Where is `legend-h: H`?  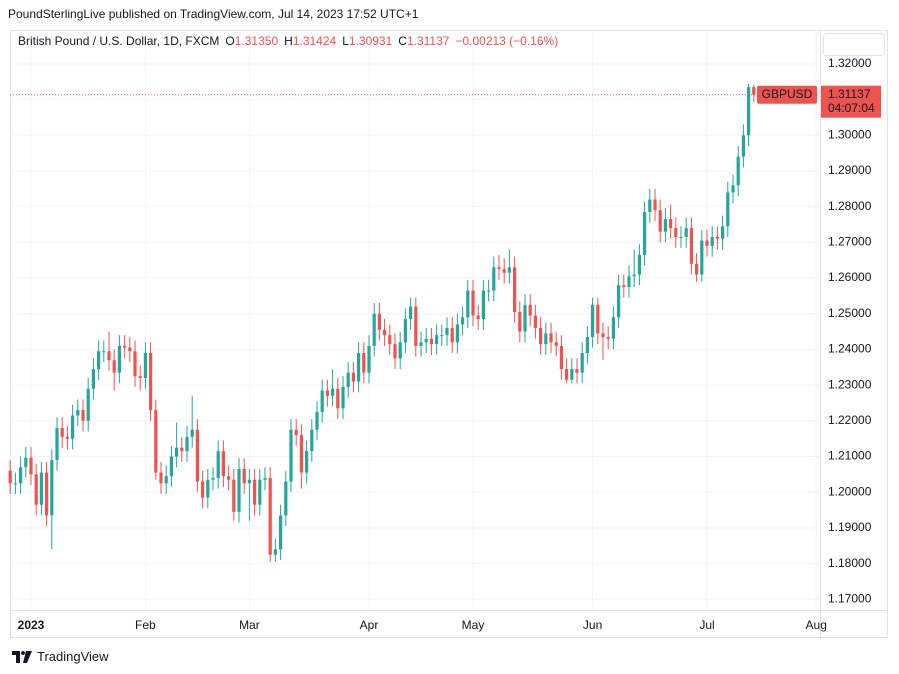 legend-h: H is located at coordinates (288, 41).